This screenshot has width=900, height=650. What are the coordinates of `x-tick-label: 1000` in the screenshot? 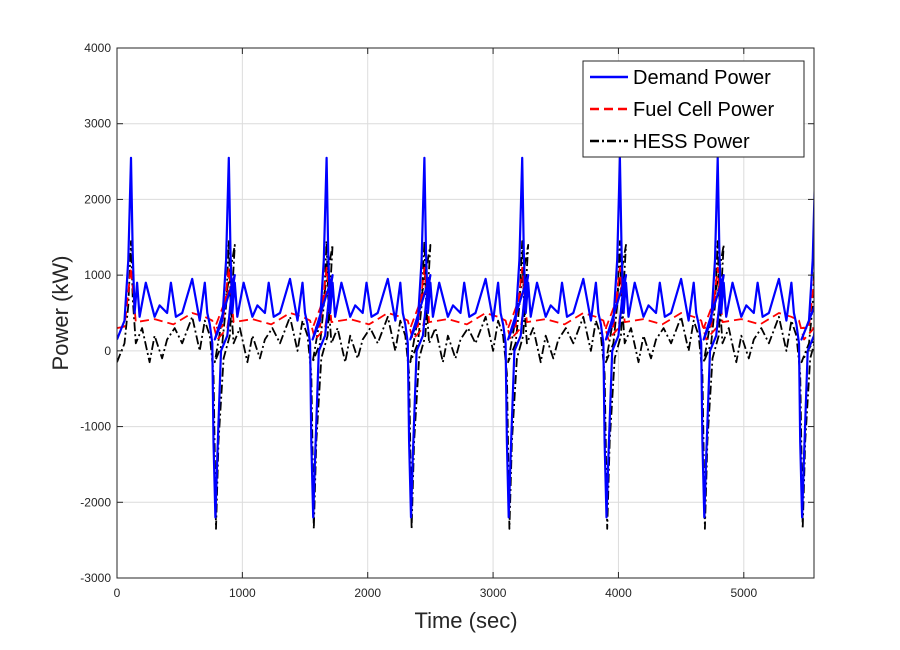 It's located at (242, 593).